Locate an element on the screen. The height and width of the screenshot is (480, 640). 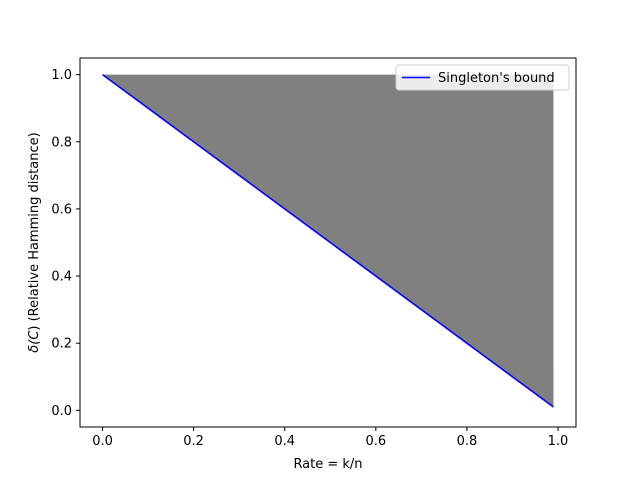
y-tick-label: 0.2 is located at coordinates (61, 344).